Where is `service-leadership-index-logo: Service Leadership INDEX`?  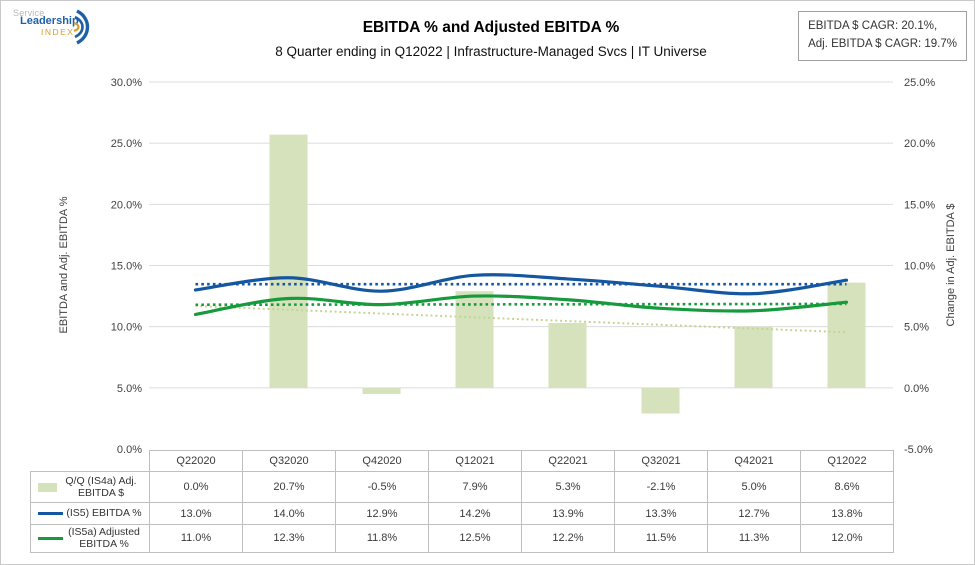
service-leadership-index-logo: Service Leadership INDEX is located at coordinates (56, 28).